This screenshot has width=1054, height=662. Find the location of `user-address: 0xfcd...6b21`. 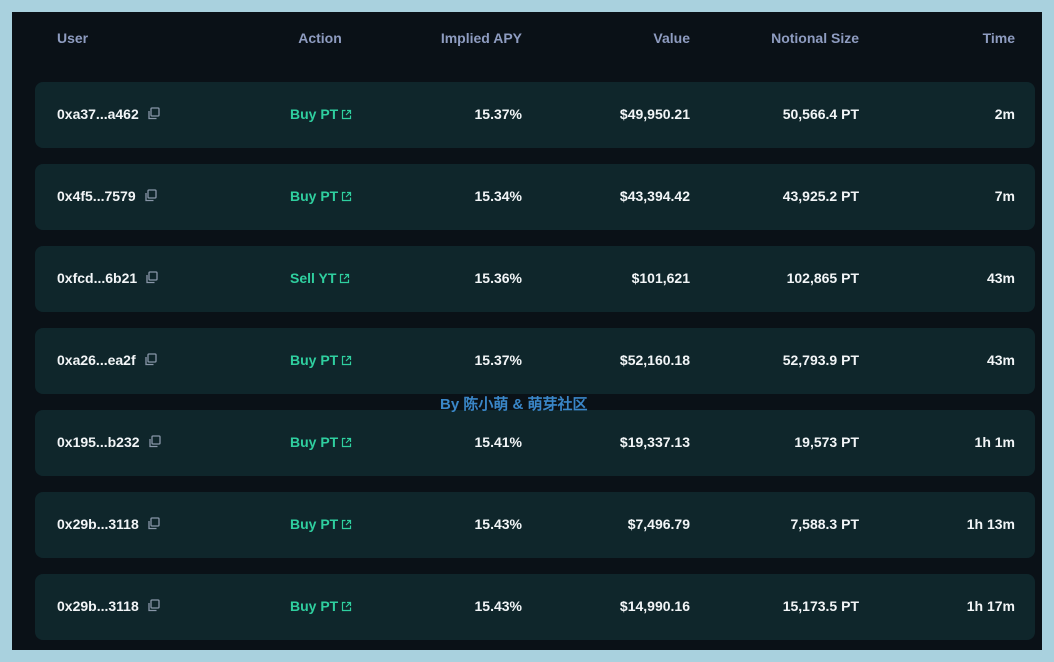

user-address: 0xfcd...6b21 is located at coordinates (107, 278).